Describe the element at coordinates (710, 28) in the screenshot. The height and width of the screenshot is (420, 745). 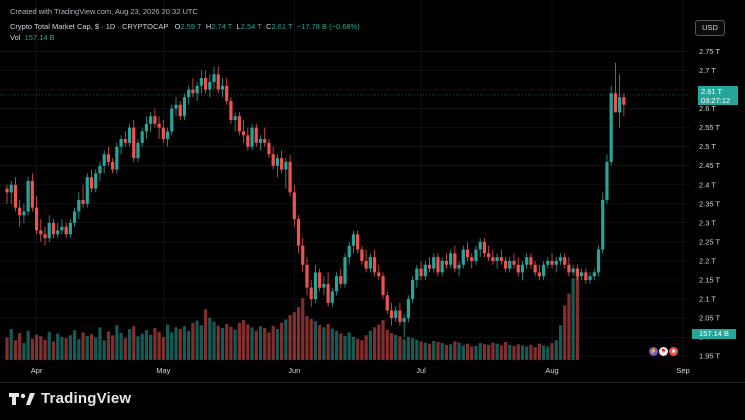
I see `currency-button: USD` at that location.